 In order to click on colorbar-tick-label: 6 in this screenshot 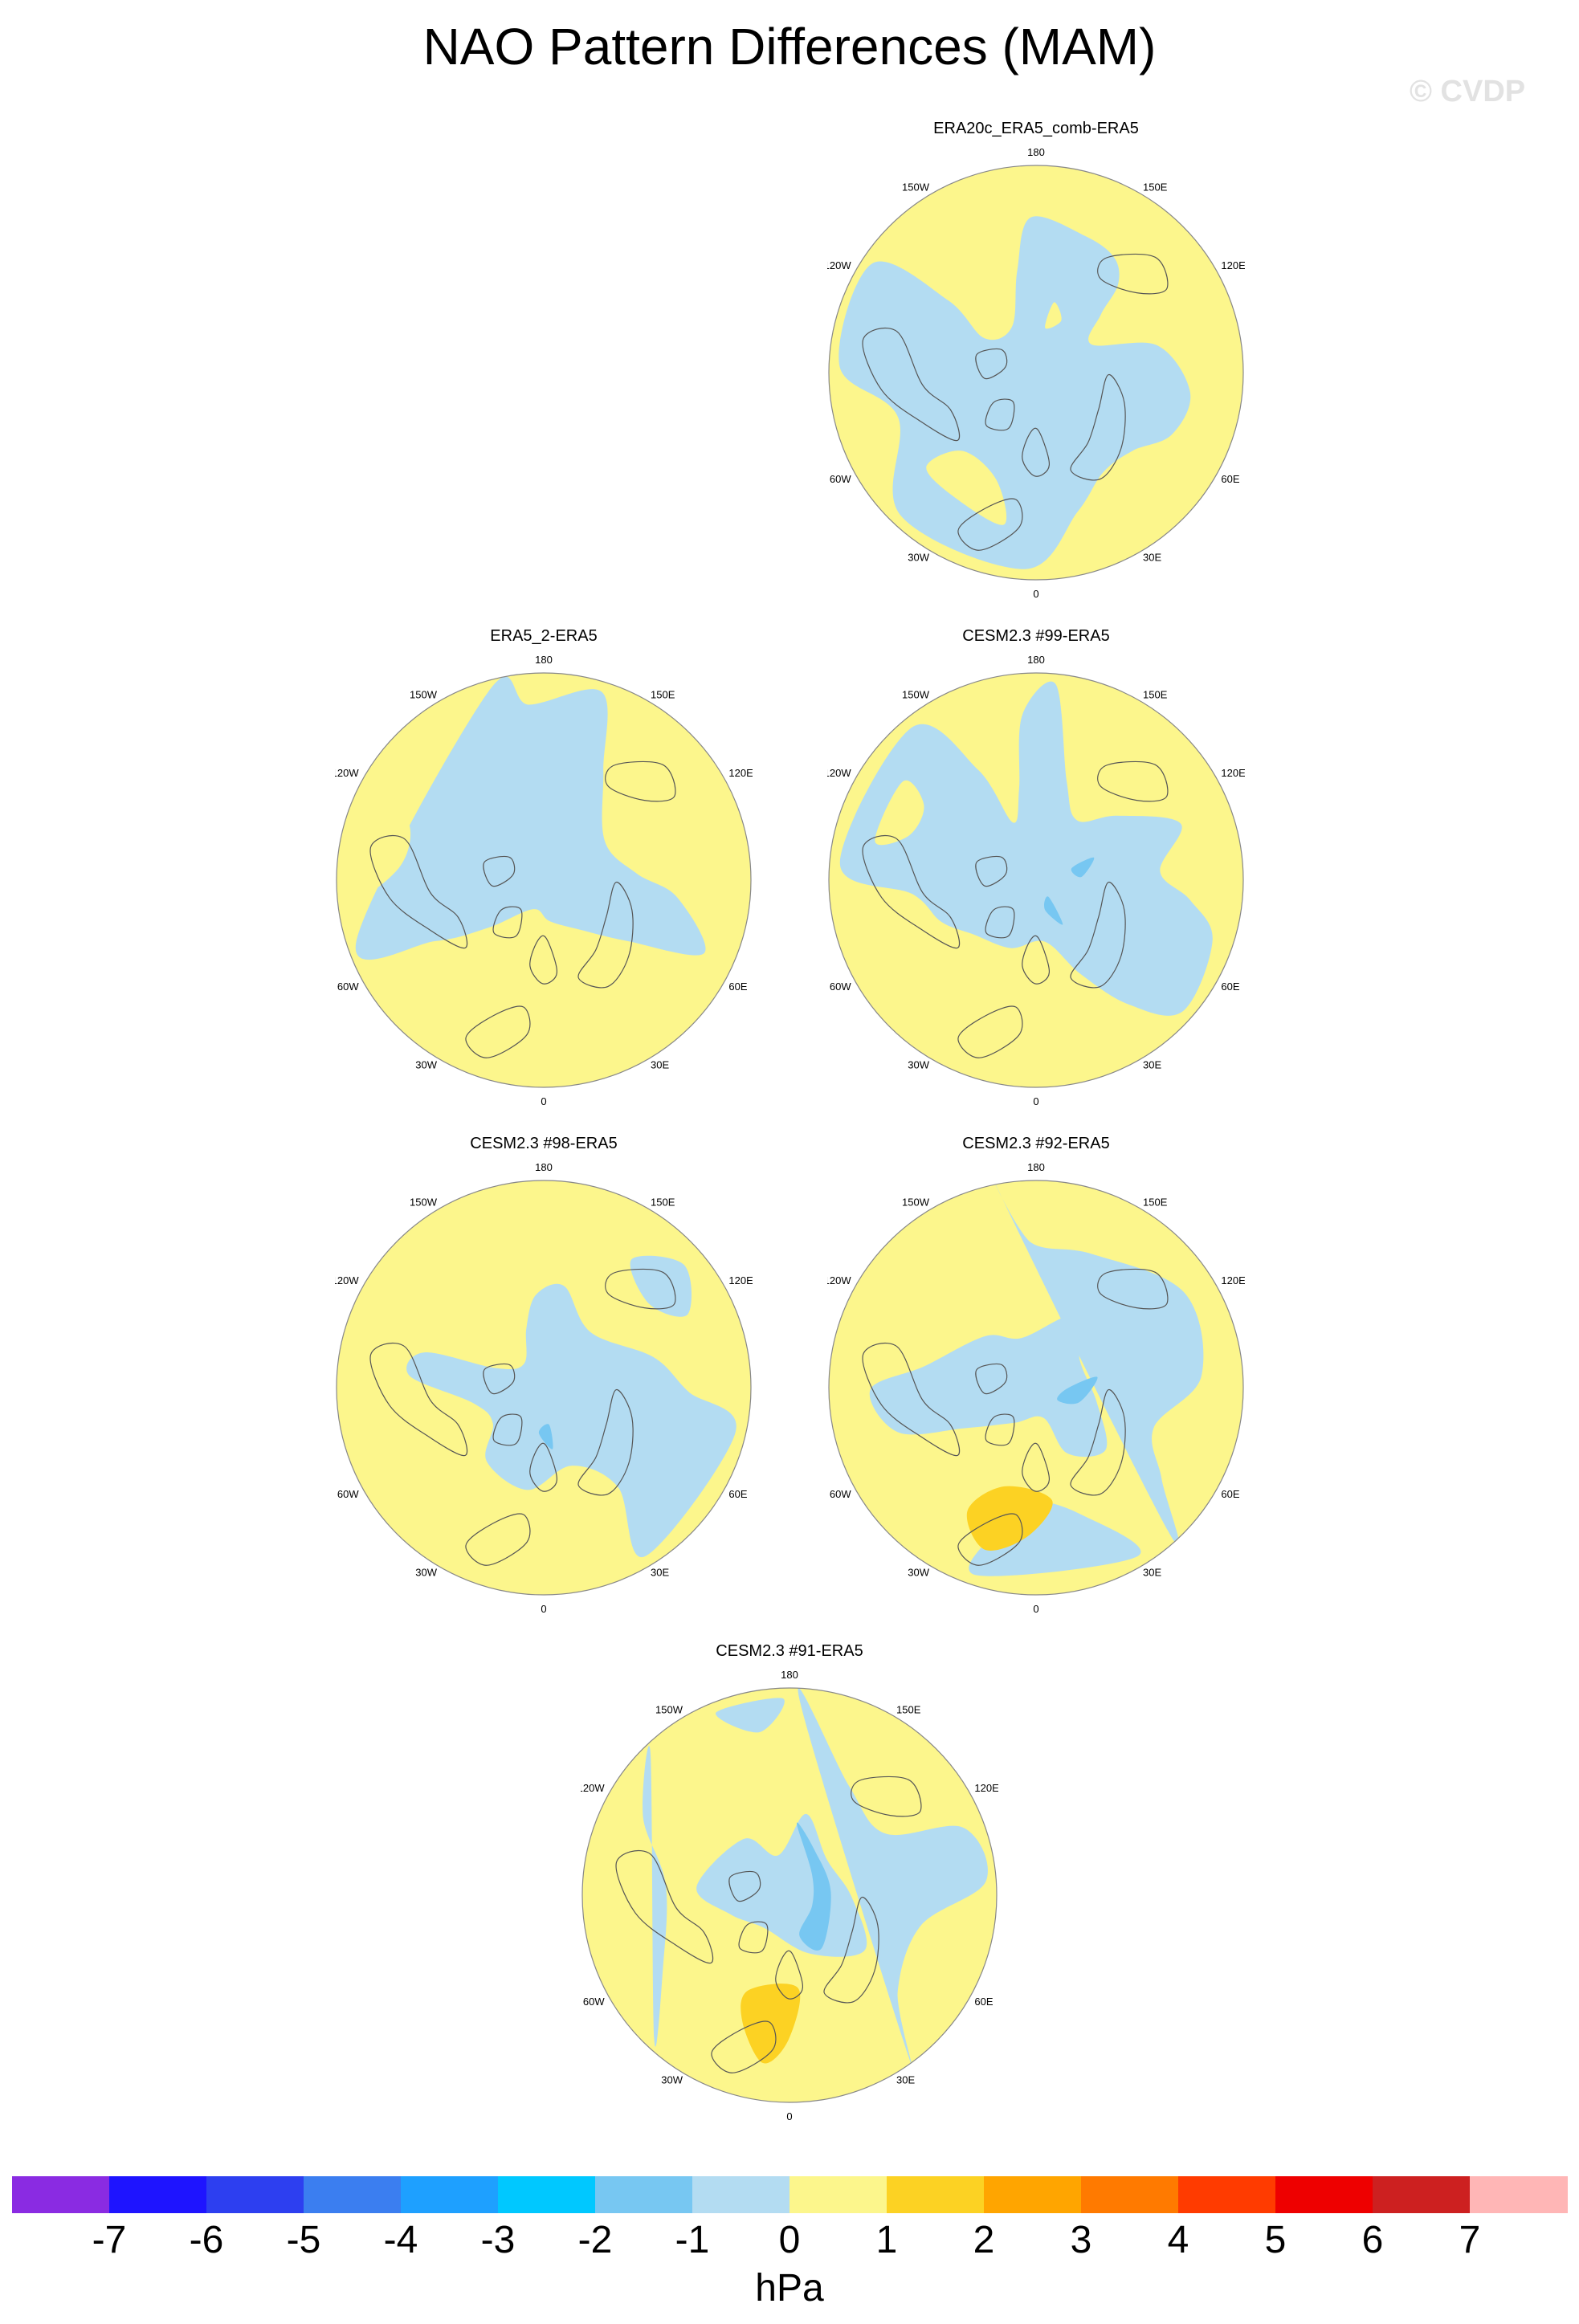, I will do `click(1372, 2240)`.